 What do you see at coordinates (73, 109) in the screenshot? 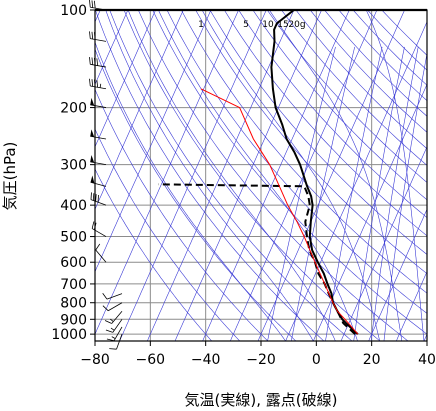
I see `y-tick-label: 200` at bounding box center [73, 109].